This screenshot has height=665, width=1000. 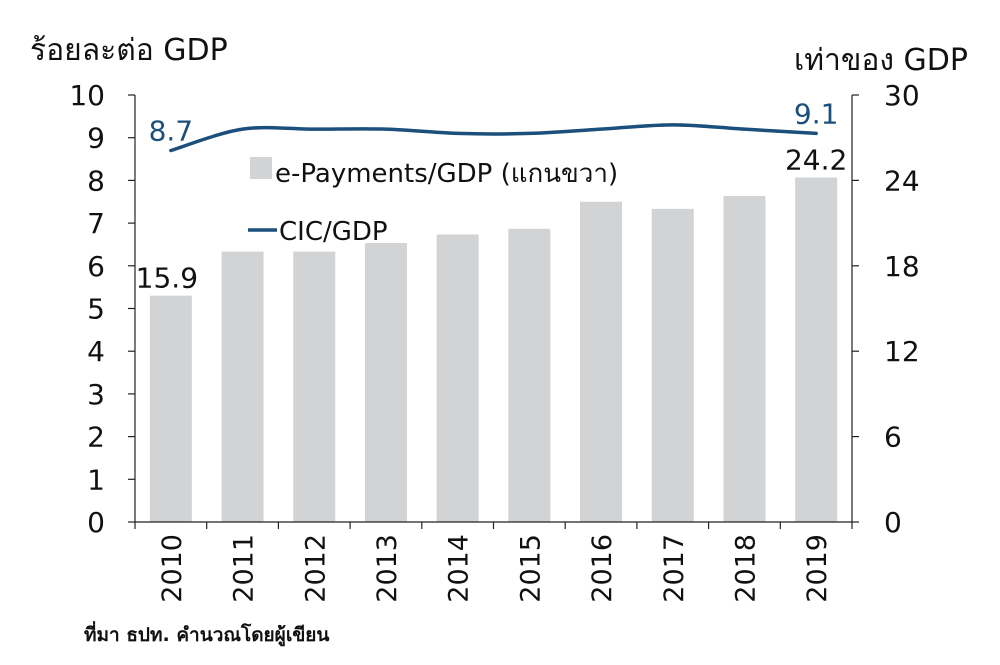 I want to click on bar-2018, so click(x=744, y=359).